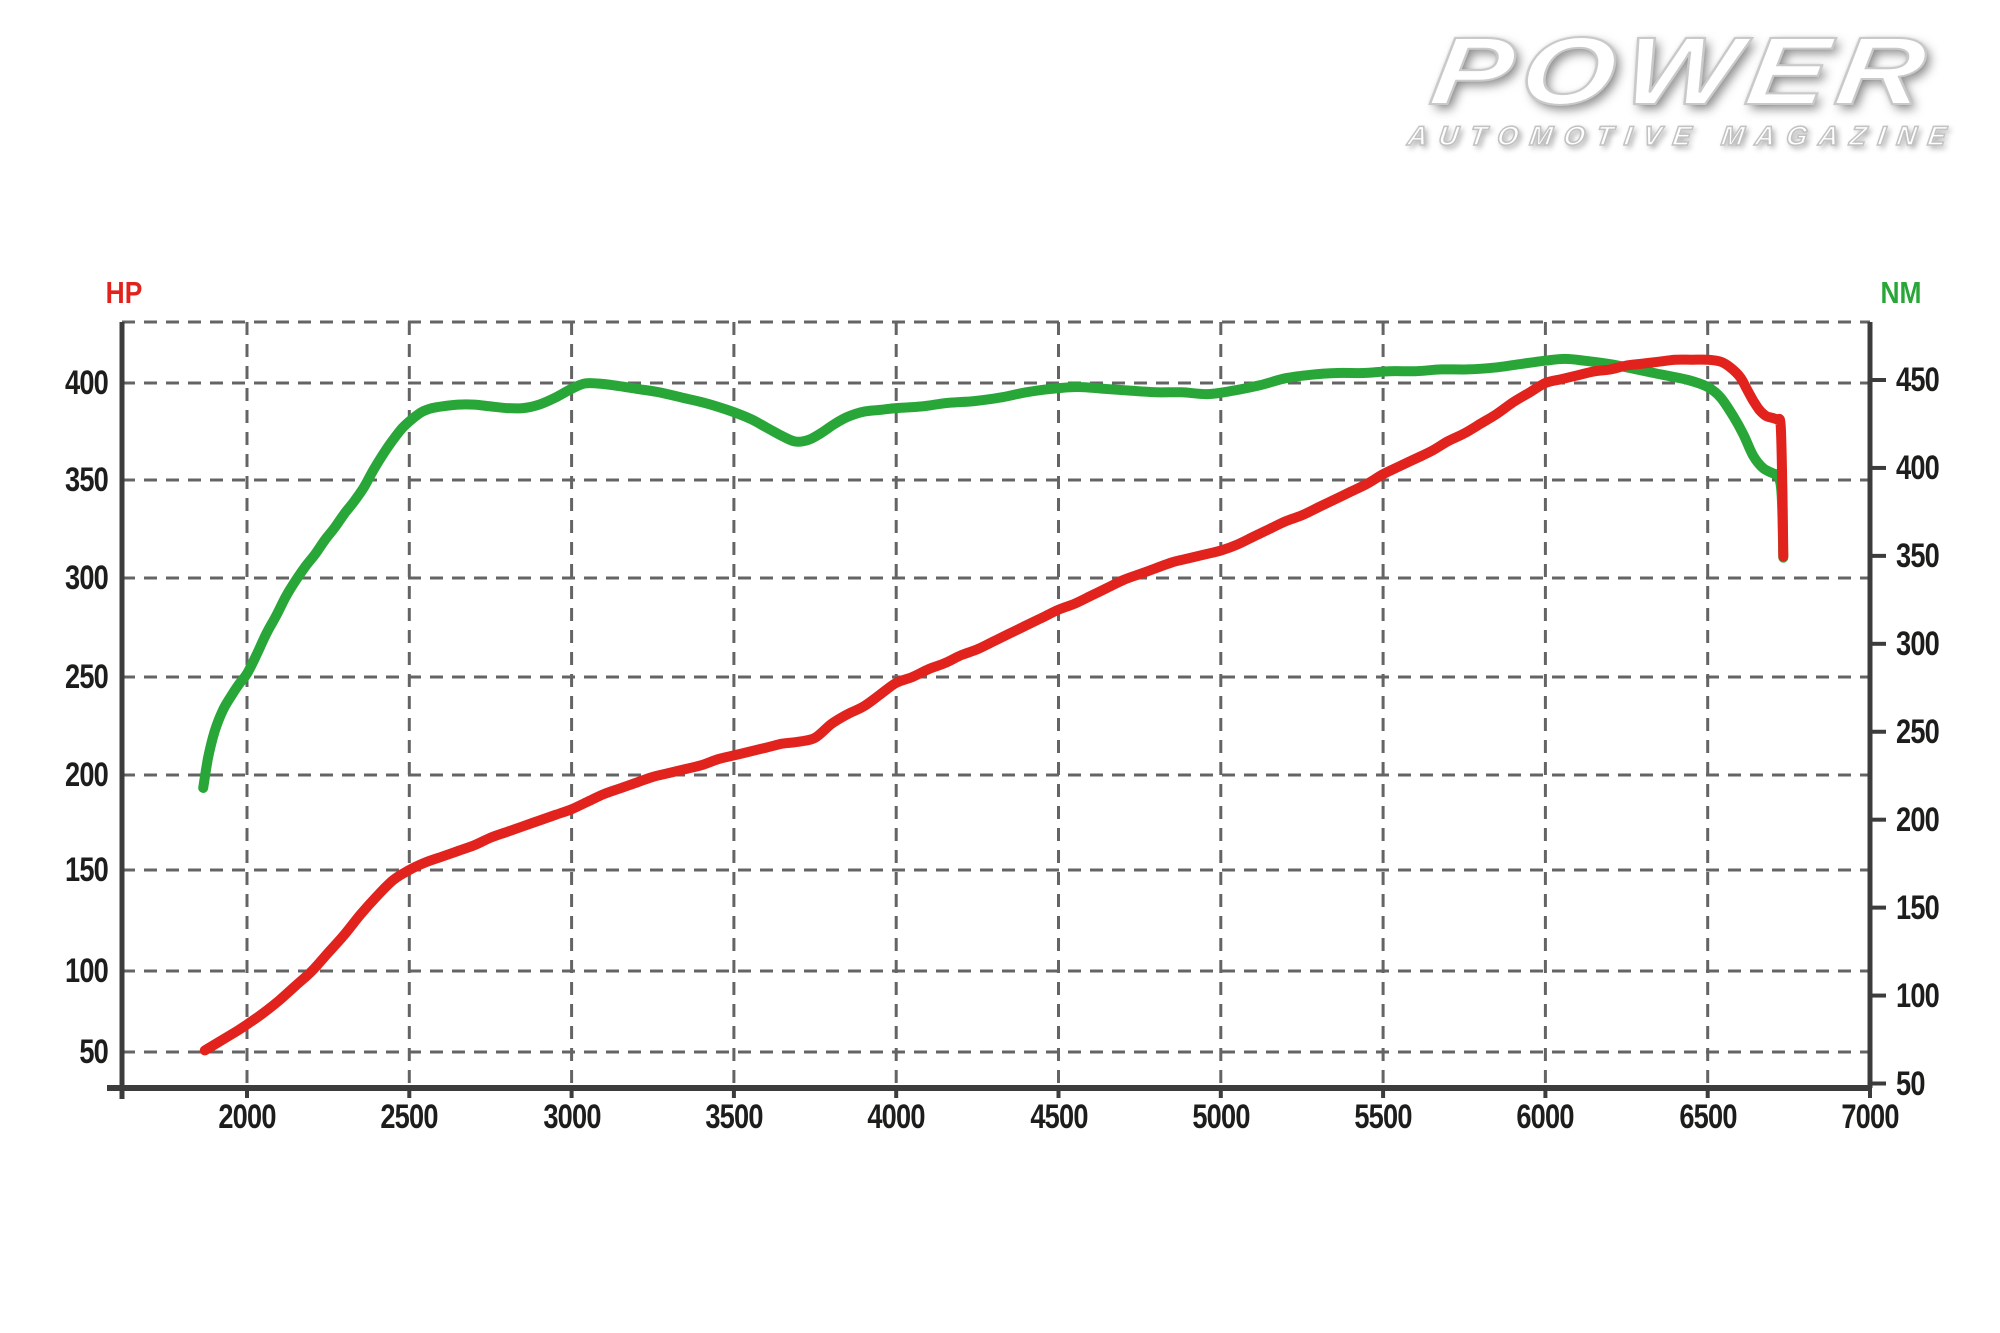  Describe the element at coordinates (1683, 71) in the screenshot. I see `logo-title-text: POWER` at that location.